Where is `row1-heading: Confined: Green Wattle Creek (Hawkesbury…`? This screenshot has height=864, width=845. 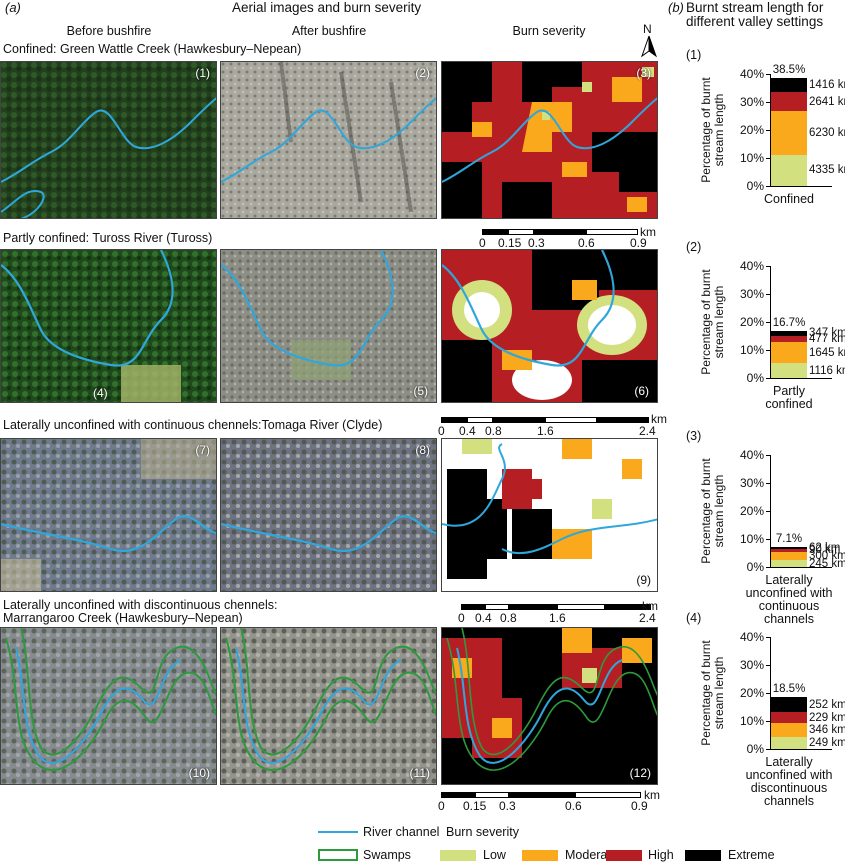 row1-heading: Confined: Green Wattle Creek (Hawkesbury… is located at coordinates (152, 49).